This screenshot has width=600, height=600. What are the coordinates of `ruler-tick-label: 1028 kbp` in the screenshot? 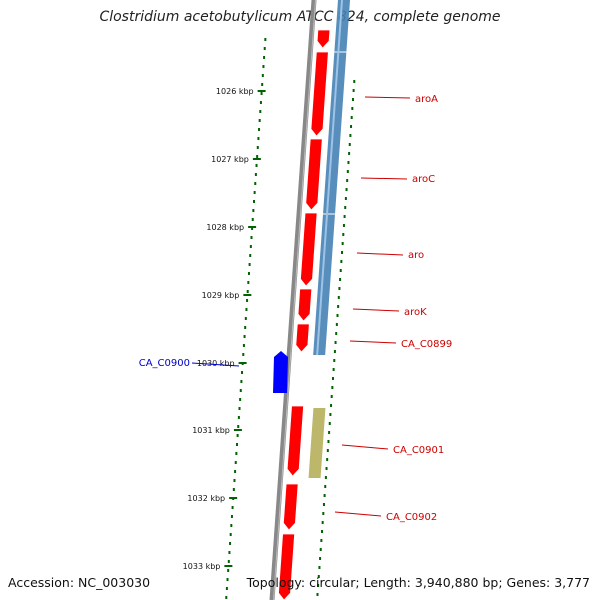 It's located at (225, 227).